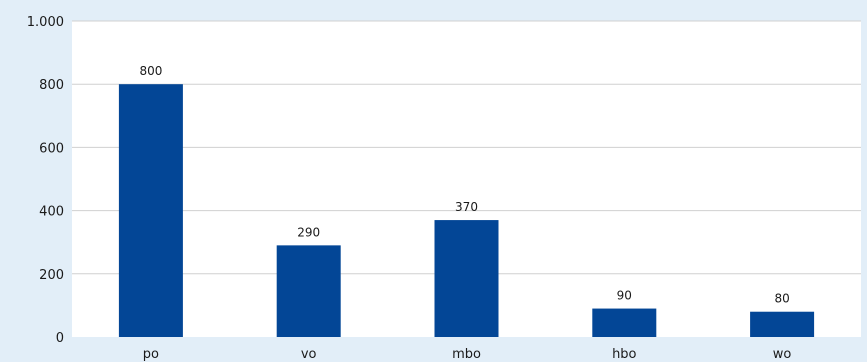 The image size is (867, 362). What do you see at coordinates (624, 322) in the screenshot?
I see `bar-hbo` at bounding box center [624, 322].